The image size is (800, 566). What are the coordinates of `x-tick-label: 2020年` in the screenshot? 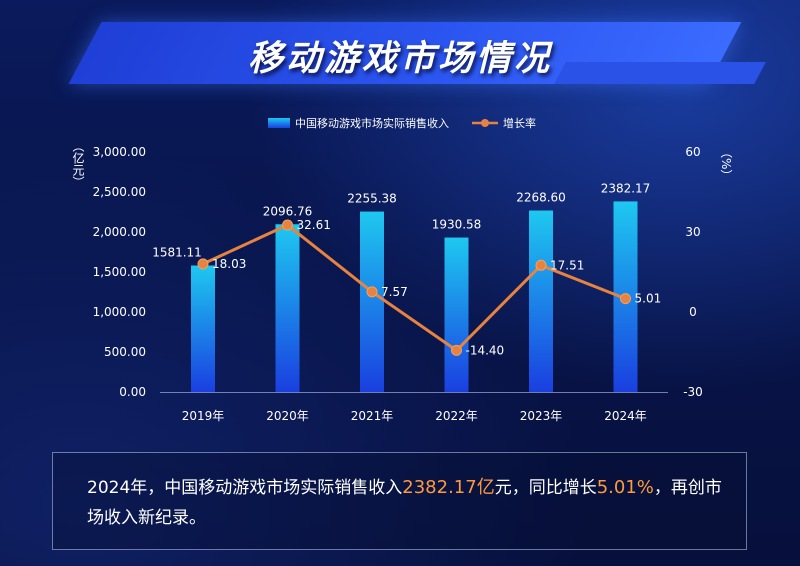 It's located at (287, 416).